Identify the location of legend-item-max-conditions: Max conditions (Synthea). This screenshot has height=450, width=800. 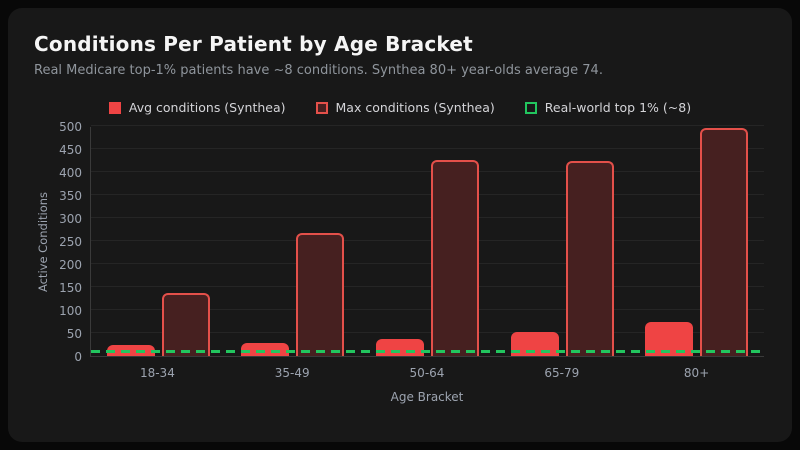
(405, 107).